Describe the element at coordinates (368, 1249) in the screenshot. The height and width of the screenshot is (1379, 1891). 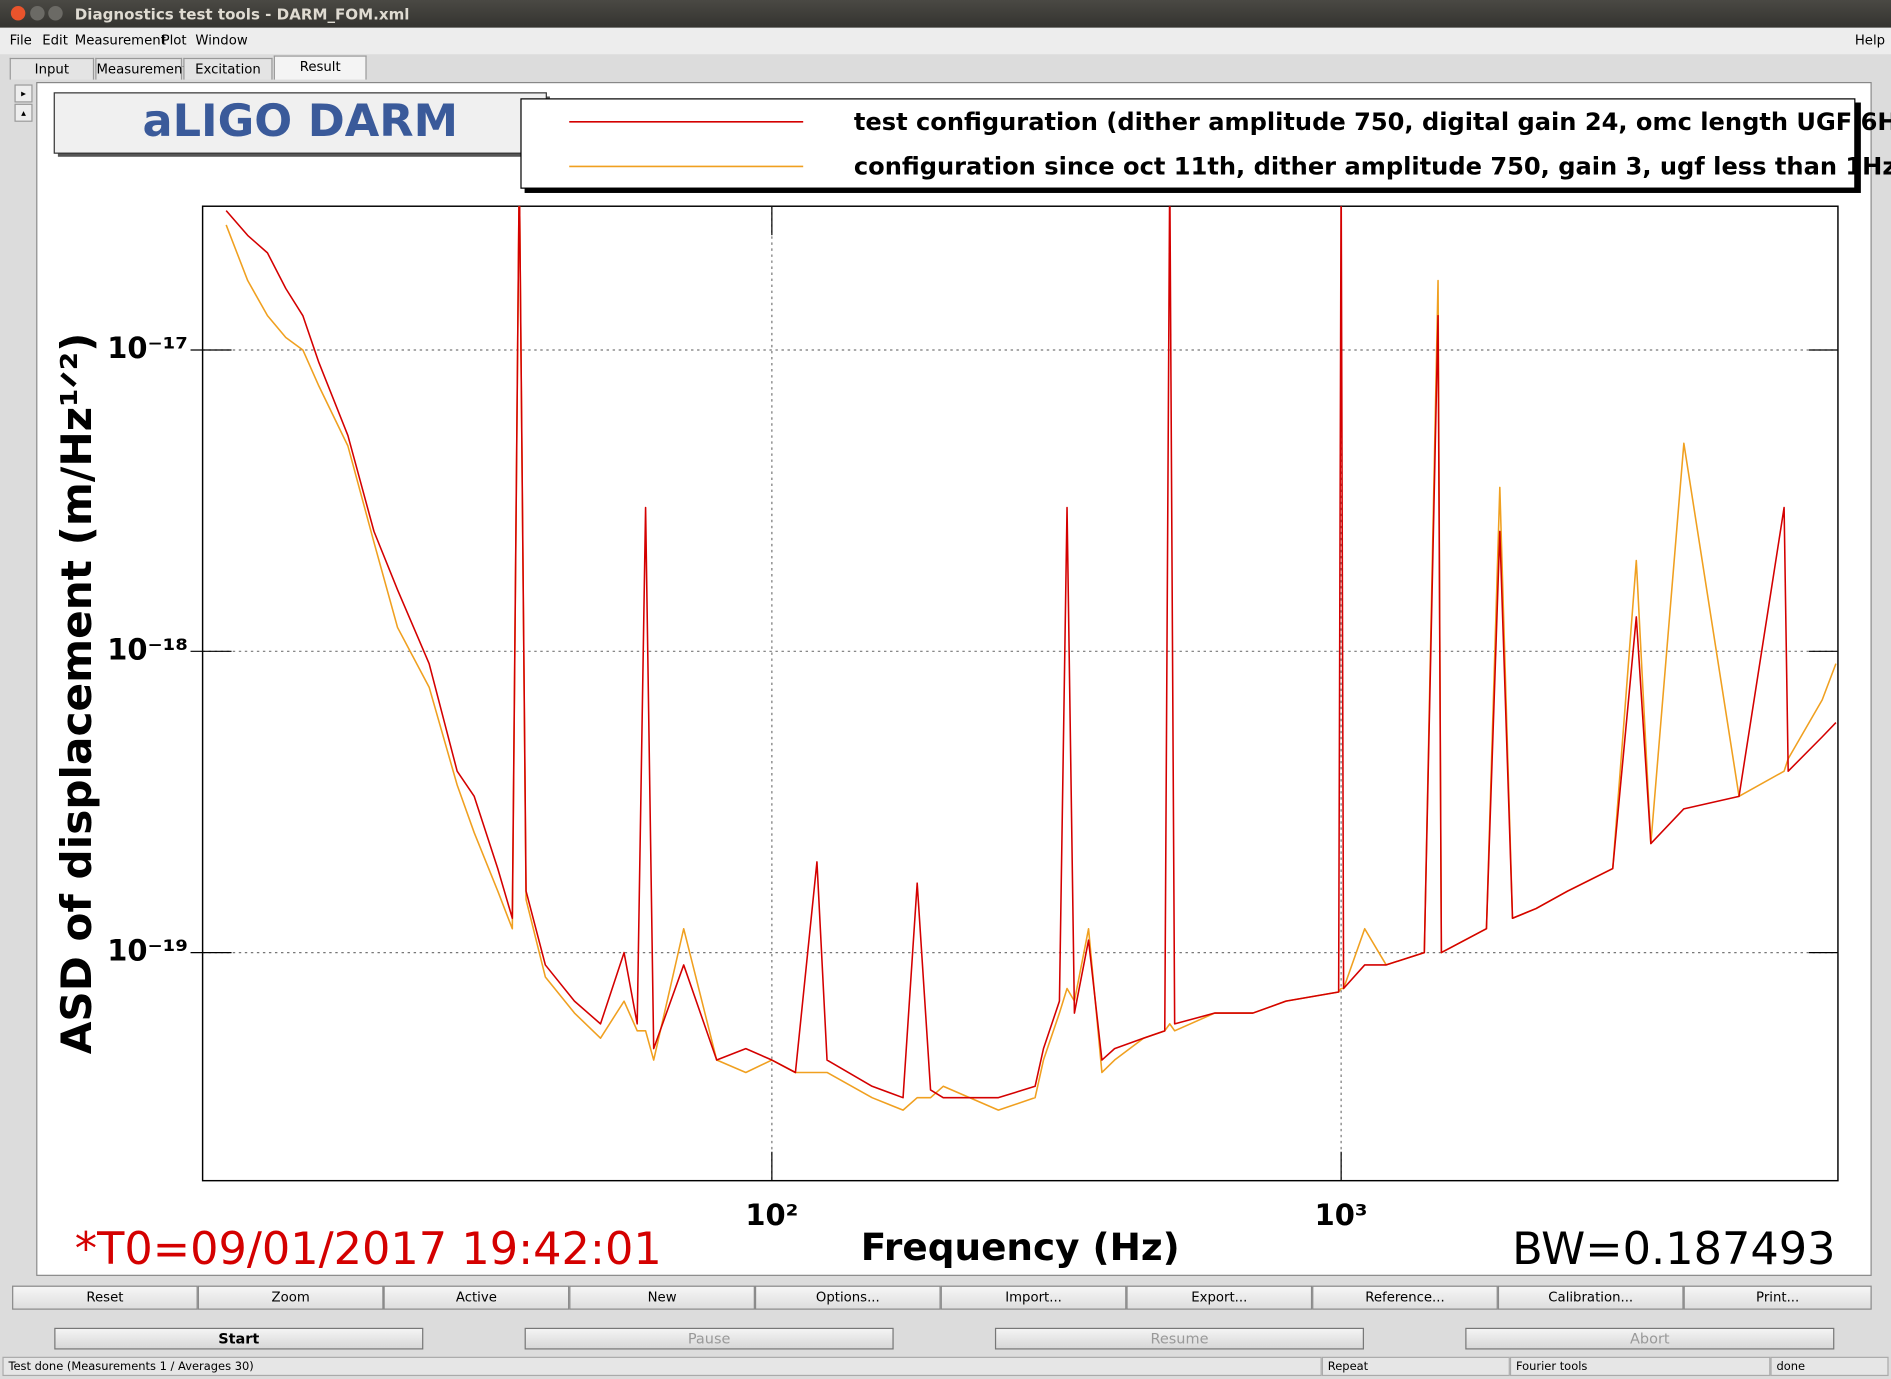
I see `t0-annotation: *T0=09/01/2017 19:42:01` at that location.